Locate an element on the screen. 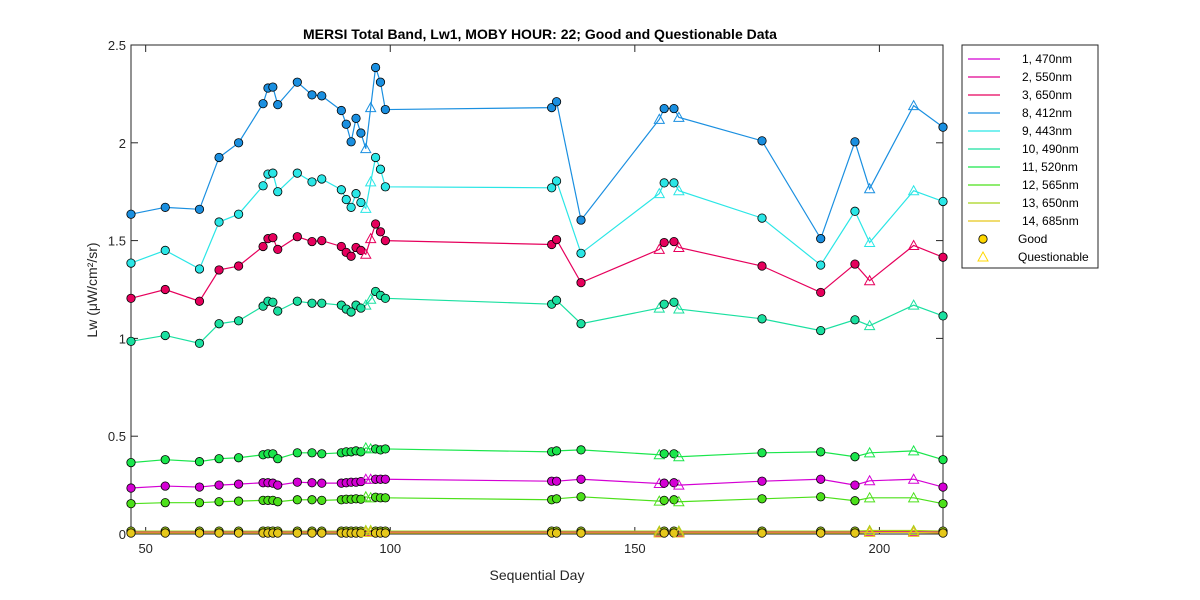 The image size is (1200, 600). legend-entry: 10, 490nm is located at coordinates (1050, 149).